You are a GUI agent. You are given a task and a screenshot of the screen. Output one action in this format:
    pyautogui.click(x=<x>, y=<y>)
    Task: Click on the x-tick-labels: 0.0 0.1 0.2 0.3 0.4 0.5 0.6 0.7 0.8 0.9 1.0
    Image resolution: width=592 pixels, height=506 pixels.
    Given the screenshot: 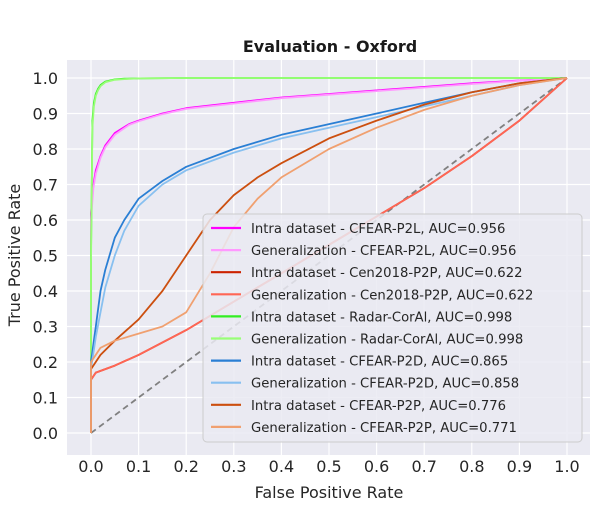 What is the action you would take?
    pyautogui.click(x=328, y=466)
    